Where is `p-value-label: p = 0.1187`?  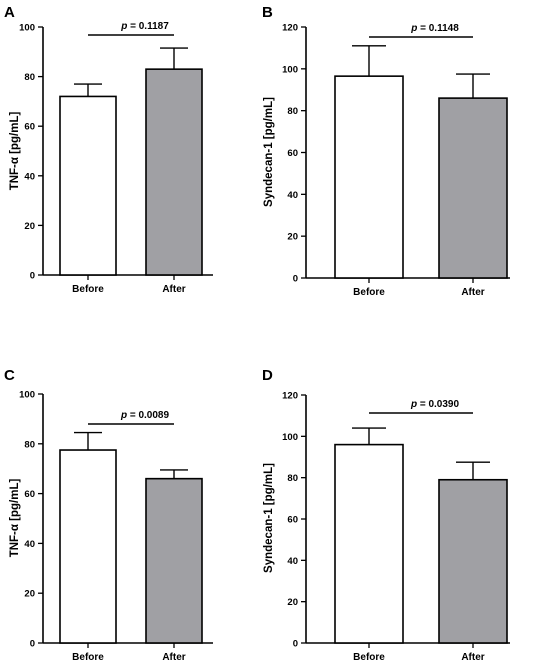
p-value-label: p = 0.1187 is located at coordinates (144, 26).